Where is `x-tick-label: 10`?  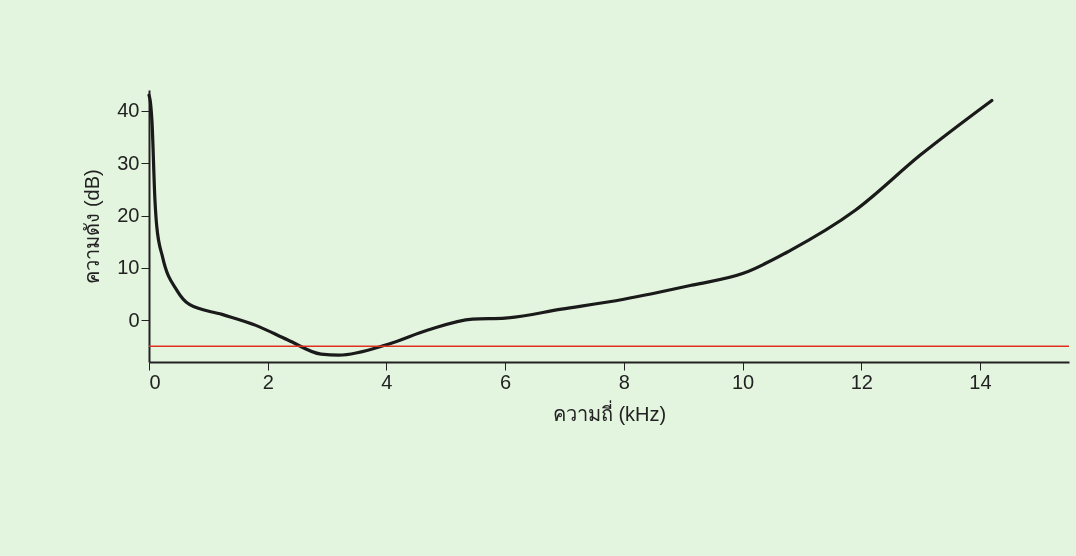
x-tick-label: 10 is located at coordinates (743, 381).